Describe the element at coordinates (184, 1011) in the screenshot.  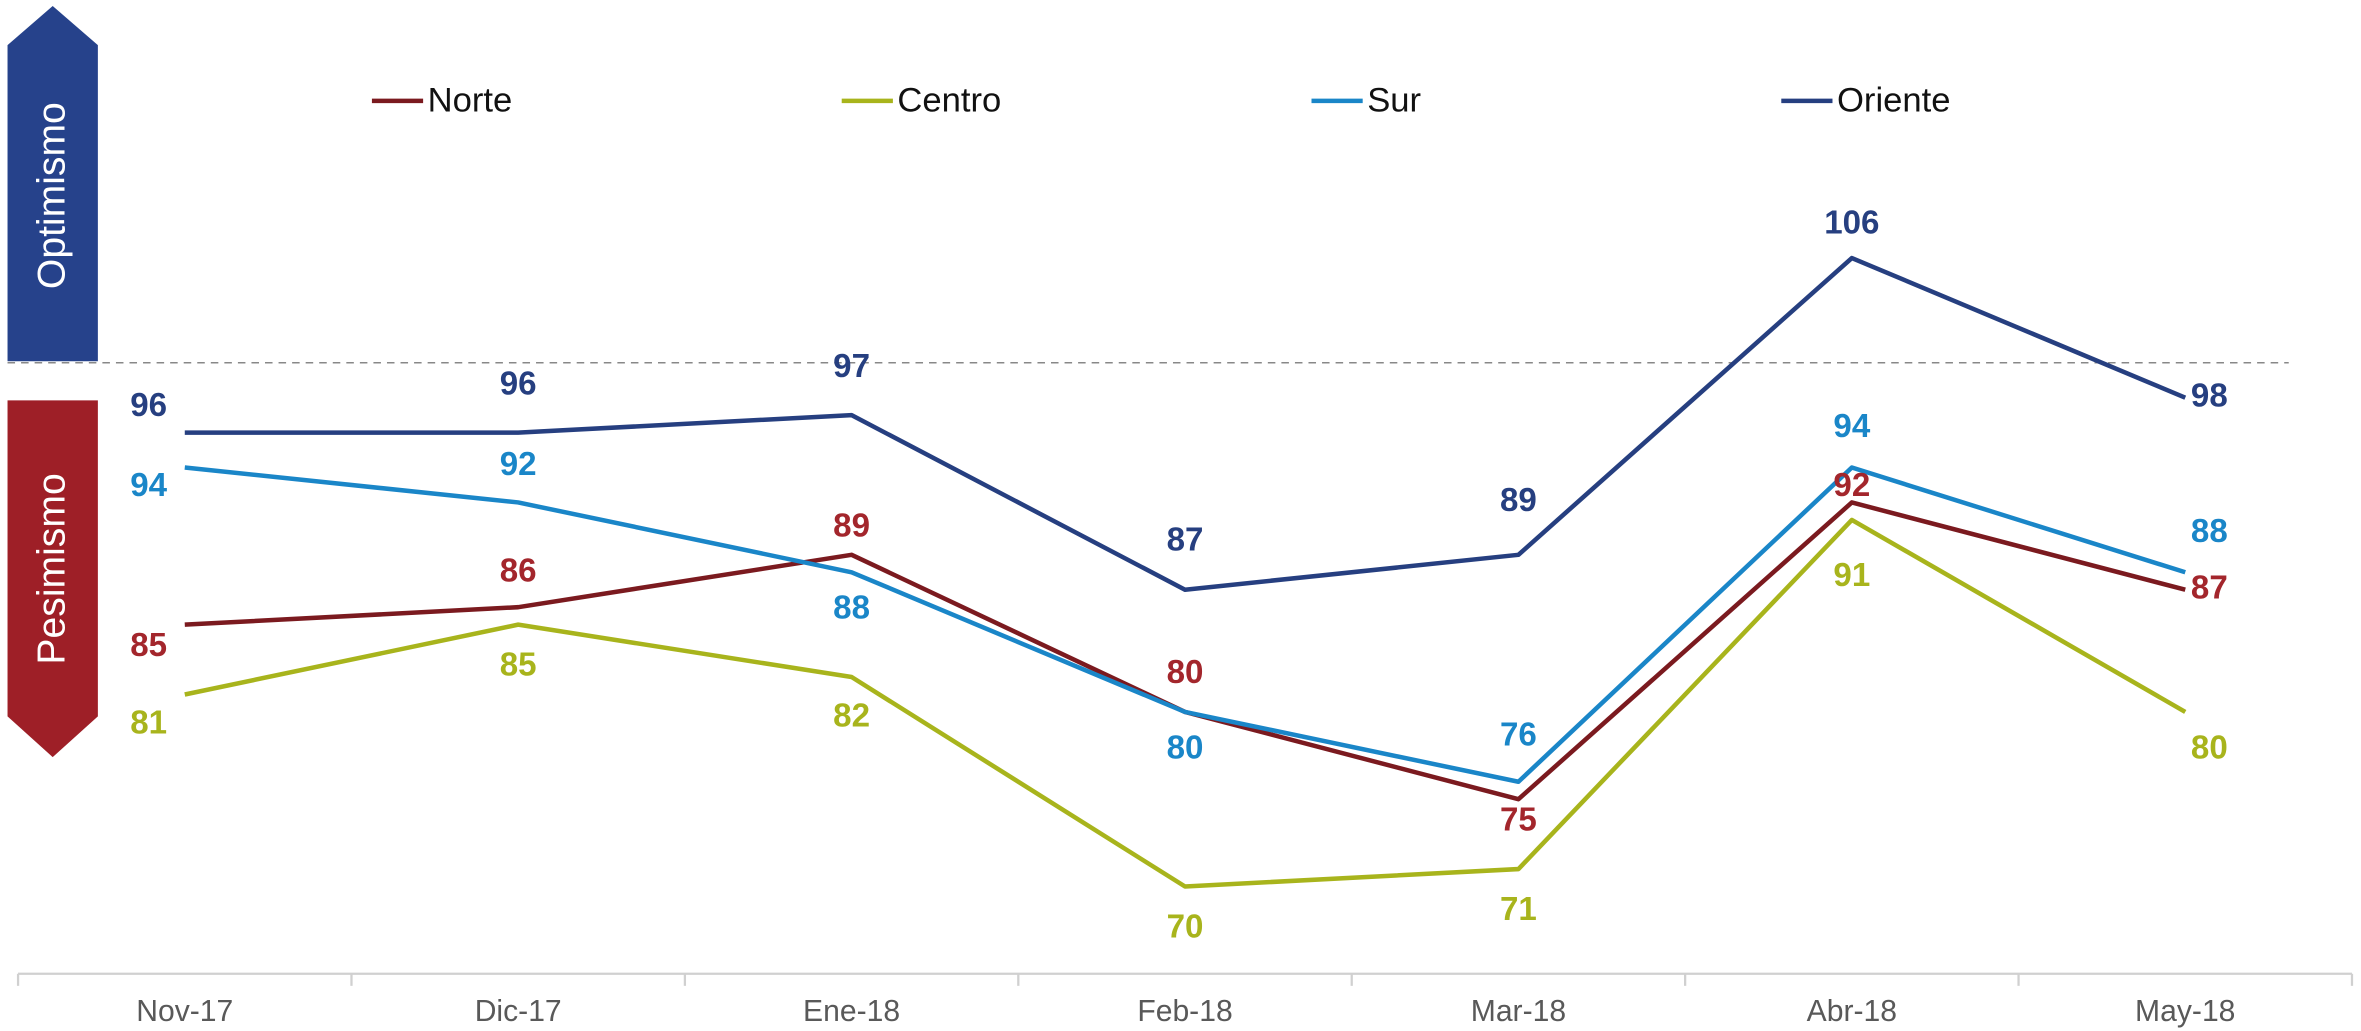
I see `x-tick-label: Nov-17` at that location.